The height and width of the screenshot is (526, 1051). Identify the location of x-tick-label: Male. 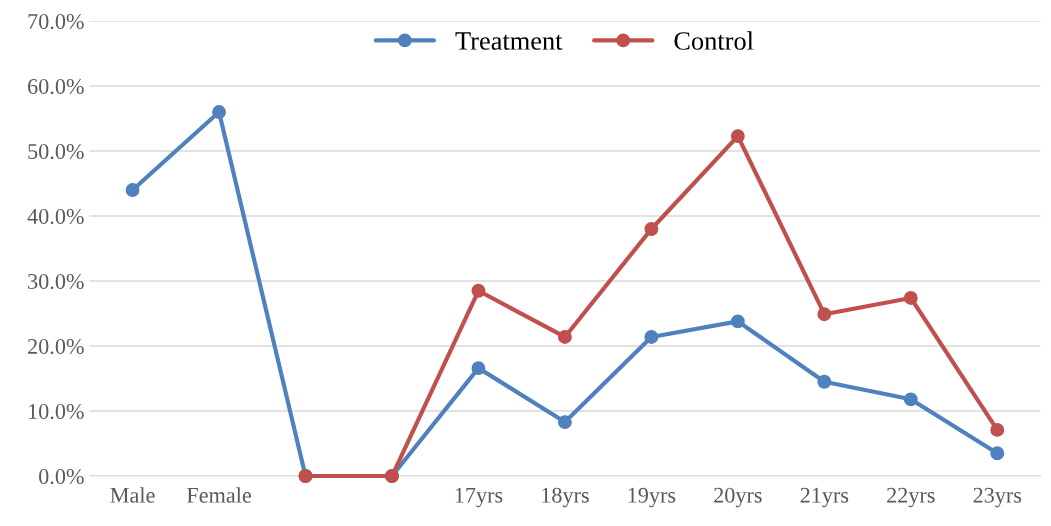
(132, 495).